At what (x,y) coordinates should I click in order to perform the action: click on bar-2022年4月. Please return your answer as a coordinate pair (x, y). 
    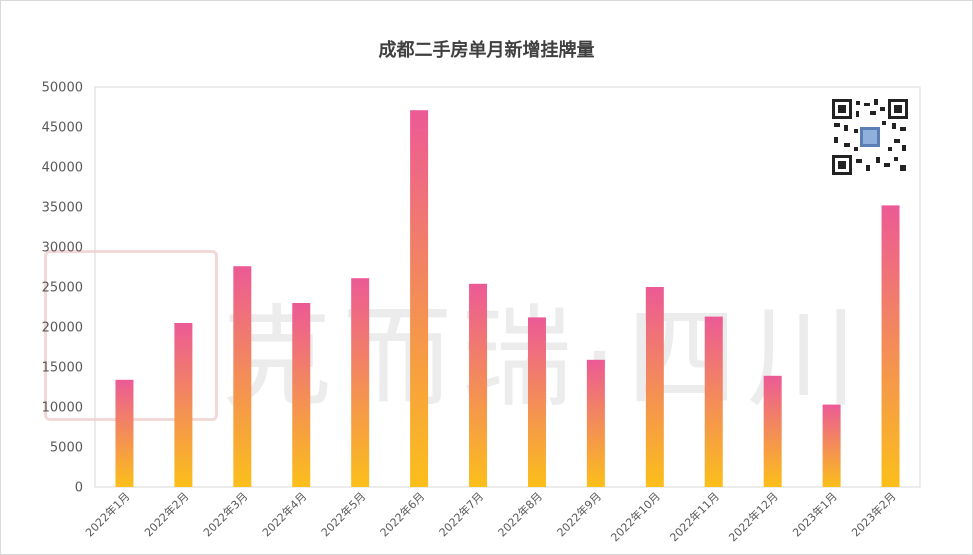
    Looking at the image, I should click on (301, 395).